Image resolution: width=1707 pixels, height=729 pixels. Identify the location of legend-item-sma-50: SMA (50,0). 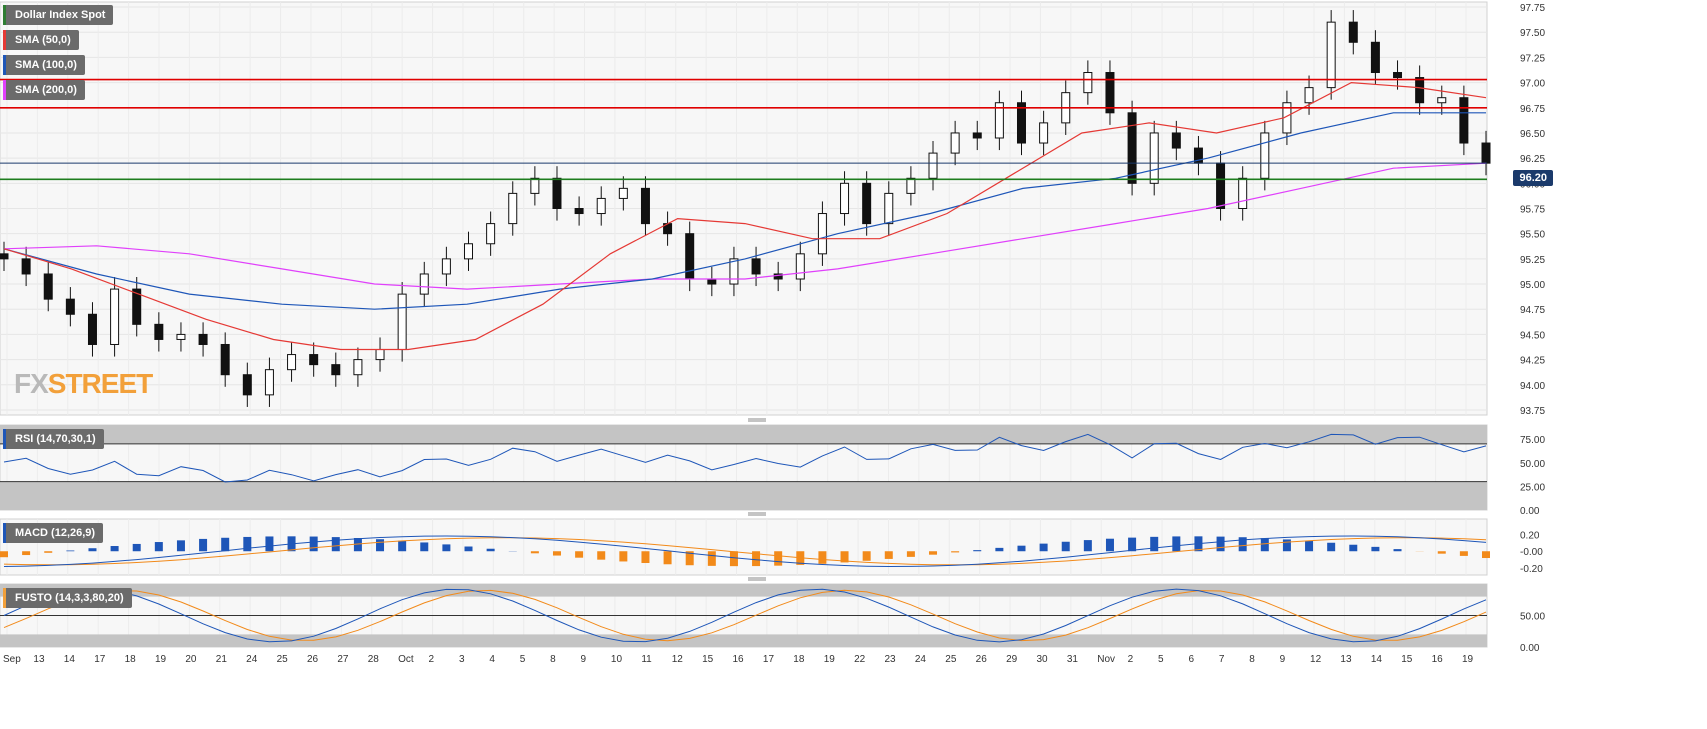
(41, 40).